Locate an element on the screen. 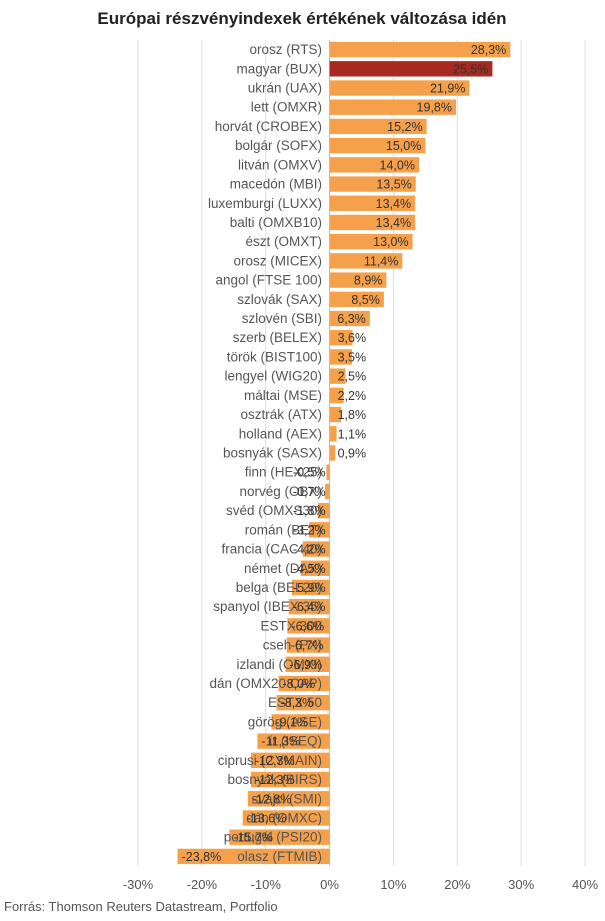 The image size is (605, 921). category-label: görög (ASE) is located at coordinates (285, 721).